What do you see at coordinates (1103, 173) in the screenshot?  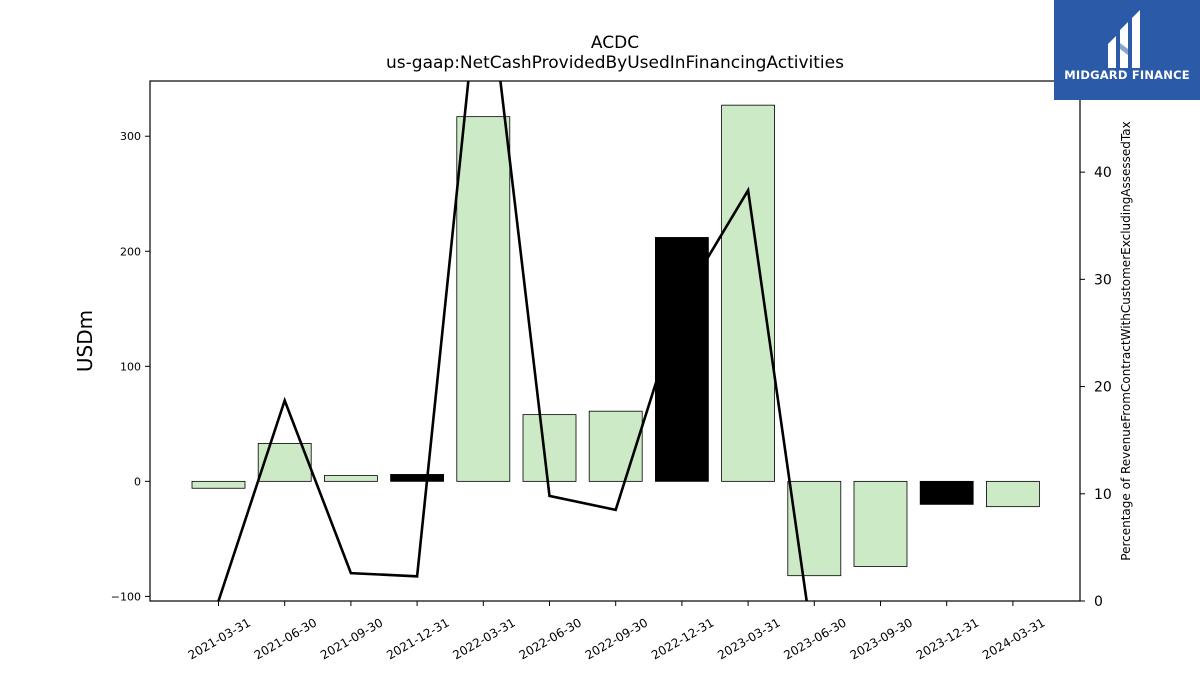 I see `y2-tick-label: 40` at bounding box center [1103, 173].